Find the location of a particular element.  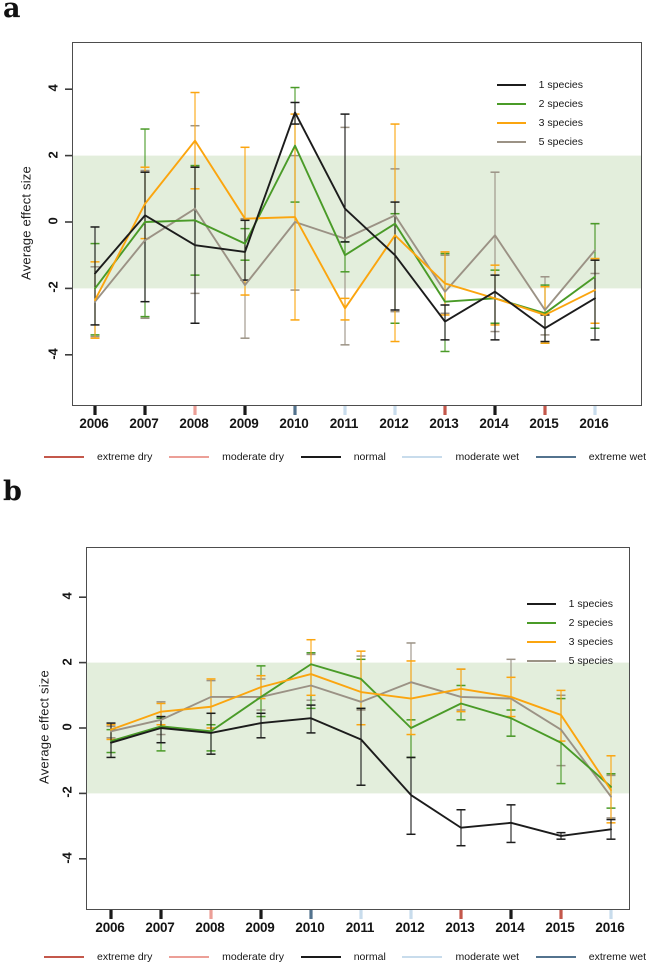

y-axis-label-a: Average effect size is located at coordinates (26, 223).